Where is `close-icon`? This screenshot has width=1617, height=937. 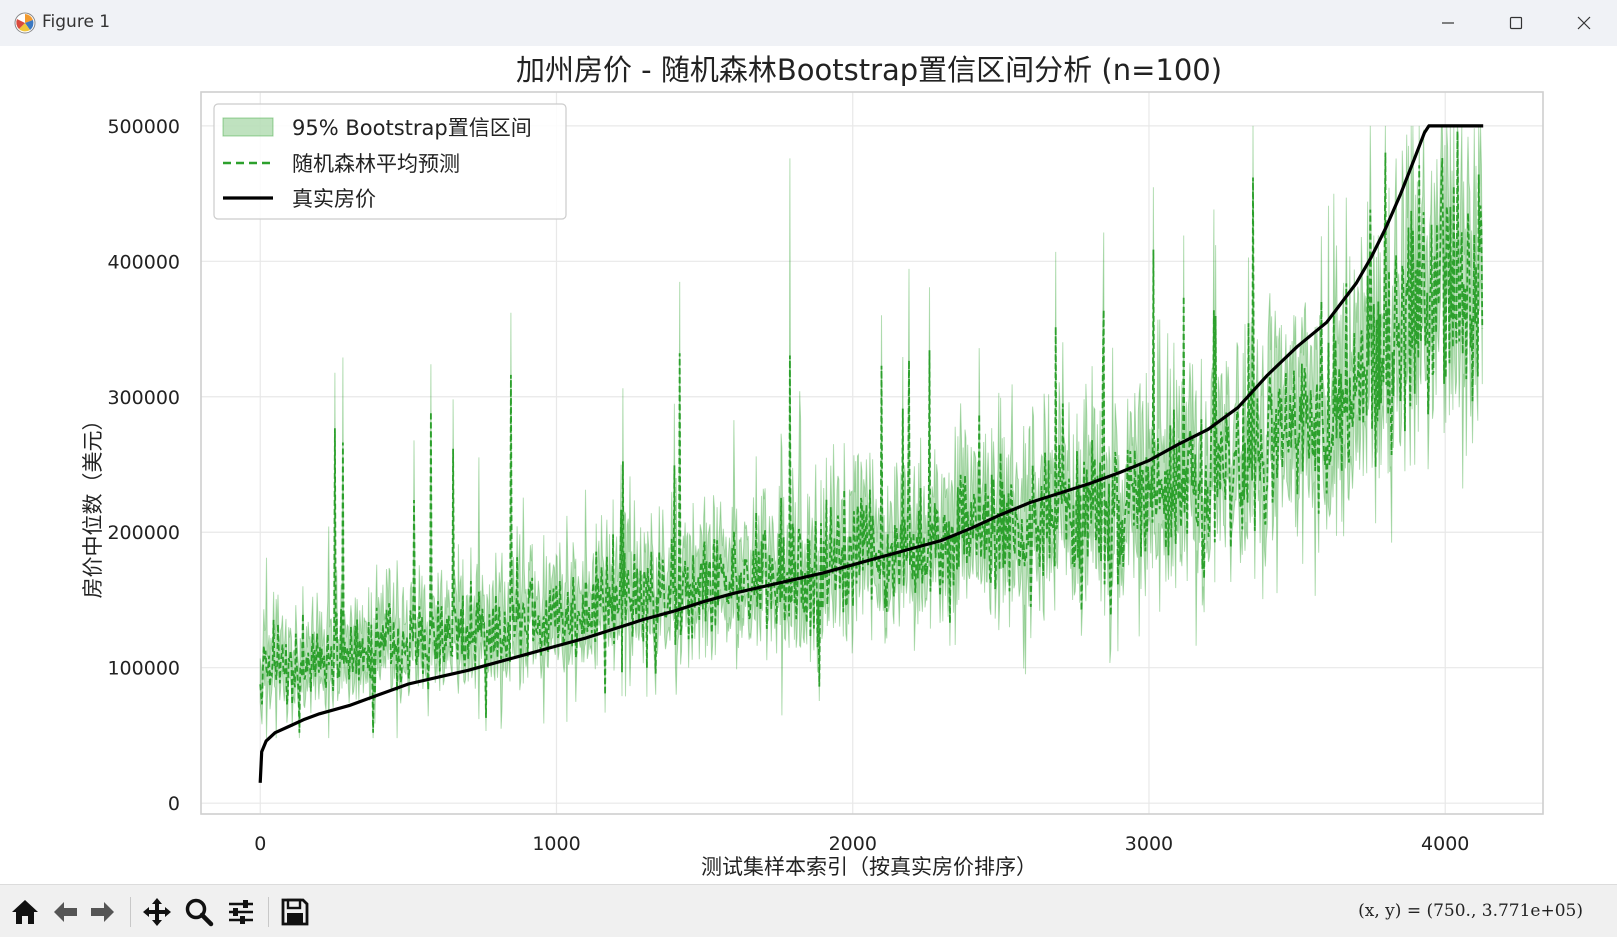 close-icon is located at coordinates (1584, 23).